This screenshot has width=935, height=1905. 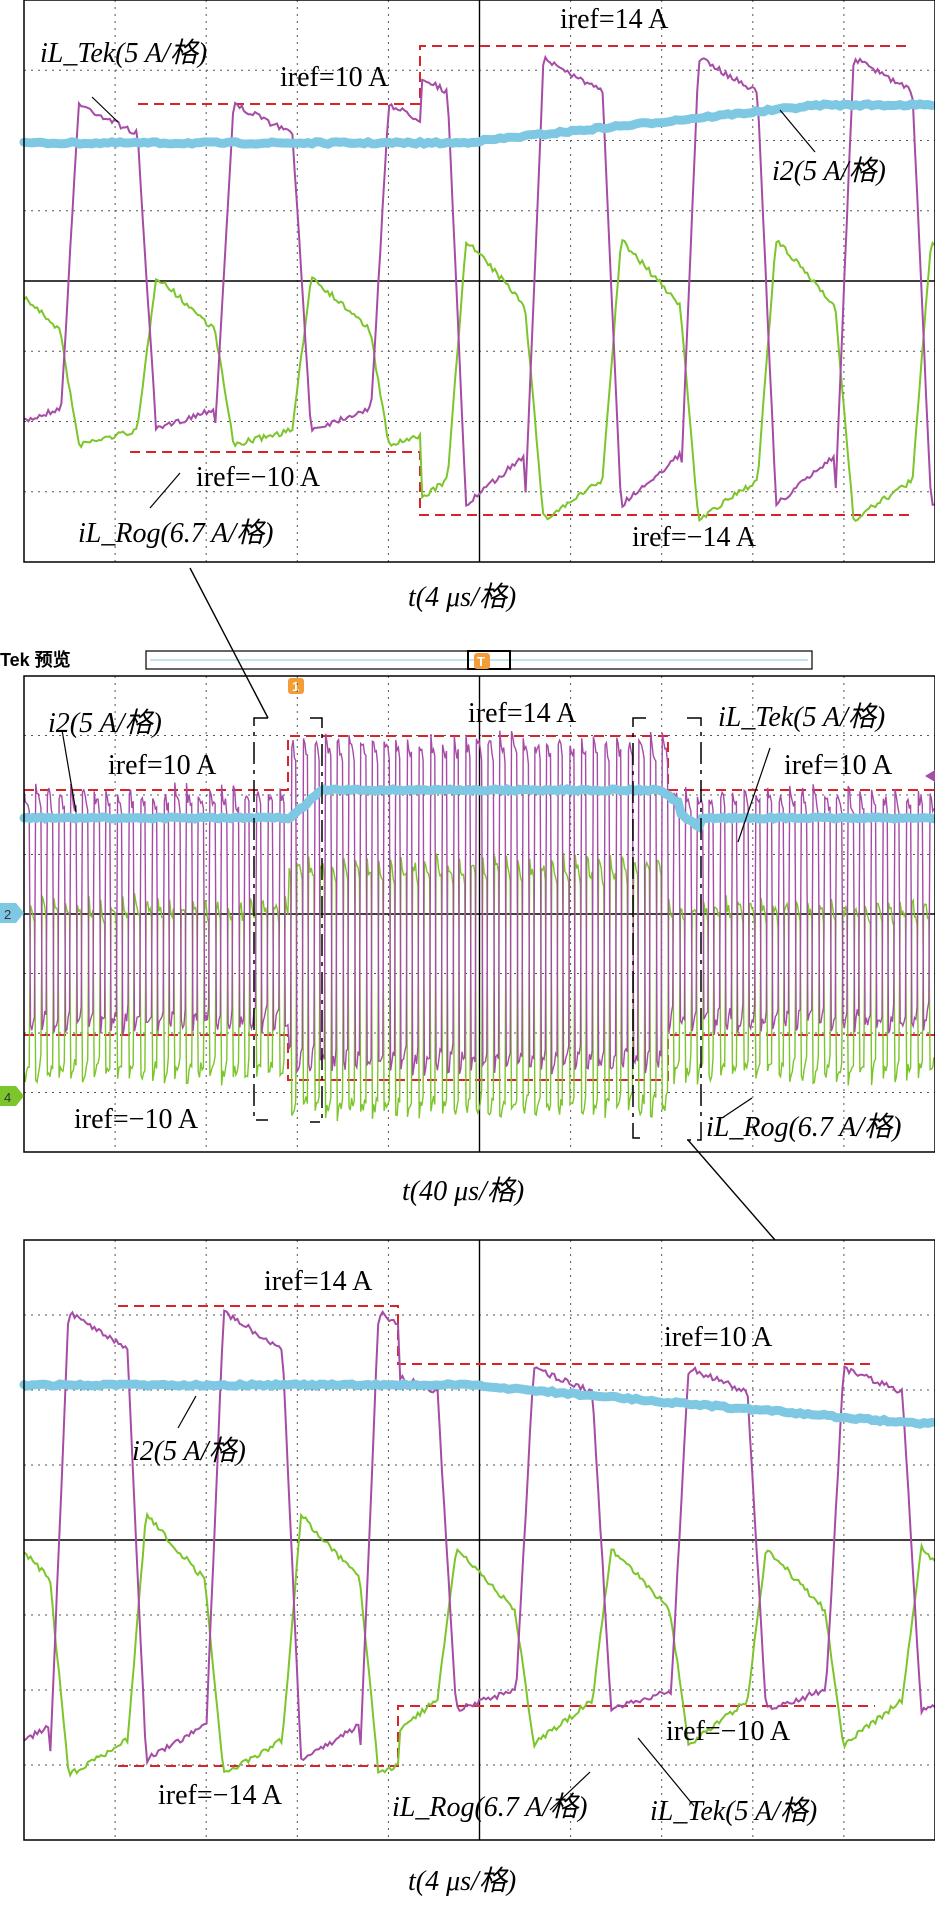 I want to click on record-overview-window, so click(x=489, y=660).